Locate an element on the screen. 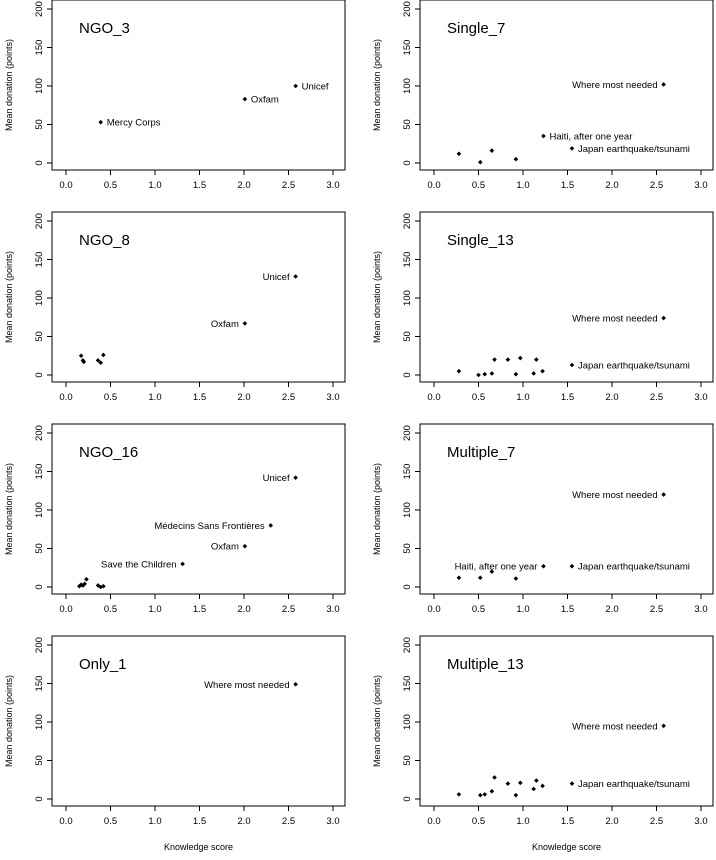 This screenshot has height=860, width=716. x-tick-label: 2.0 is located at coordinates (611, 397).